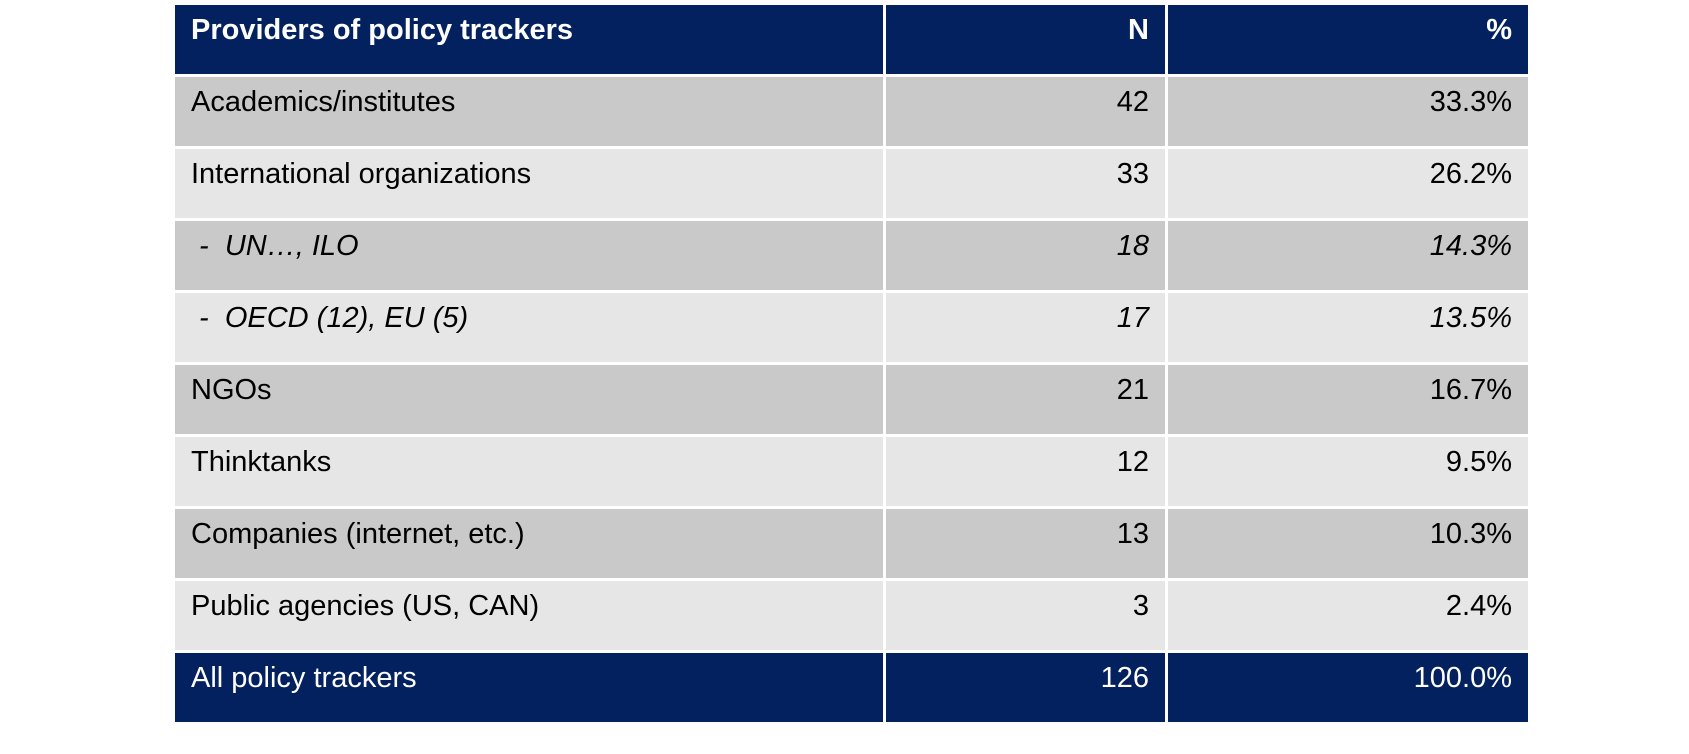 Image resolution: width=1689 pixels, height=754 pixels. What do you see at coordinates (529, 687) in the screenshot?
I see `total-label: All policy trackers` at bounding box center [529, 687].